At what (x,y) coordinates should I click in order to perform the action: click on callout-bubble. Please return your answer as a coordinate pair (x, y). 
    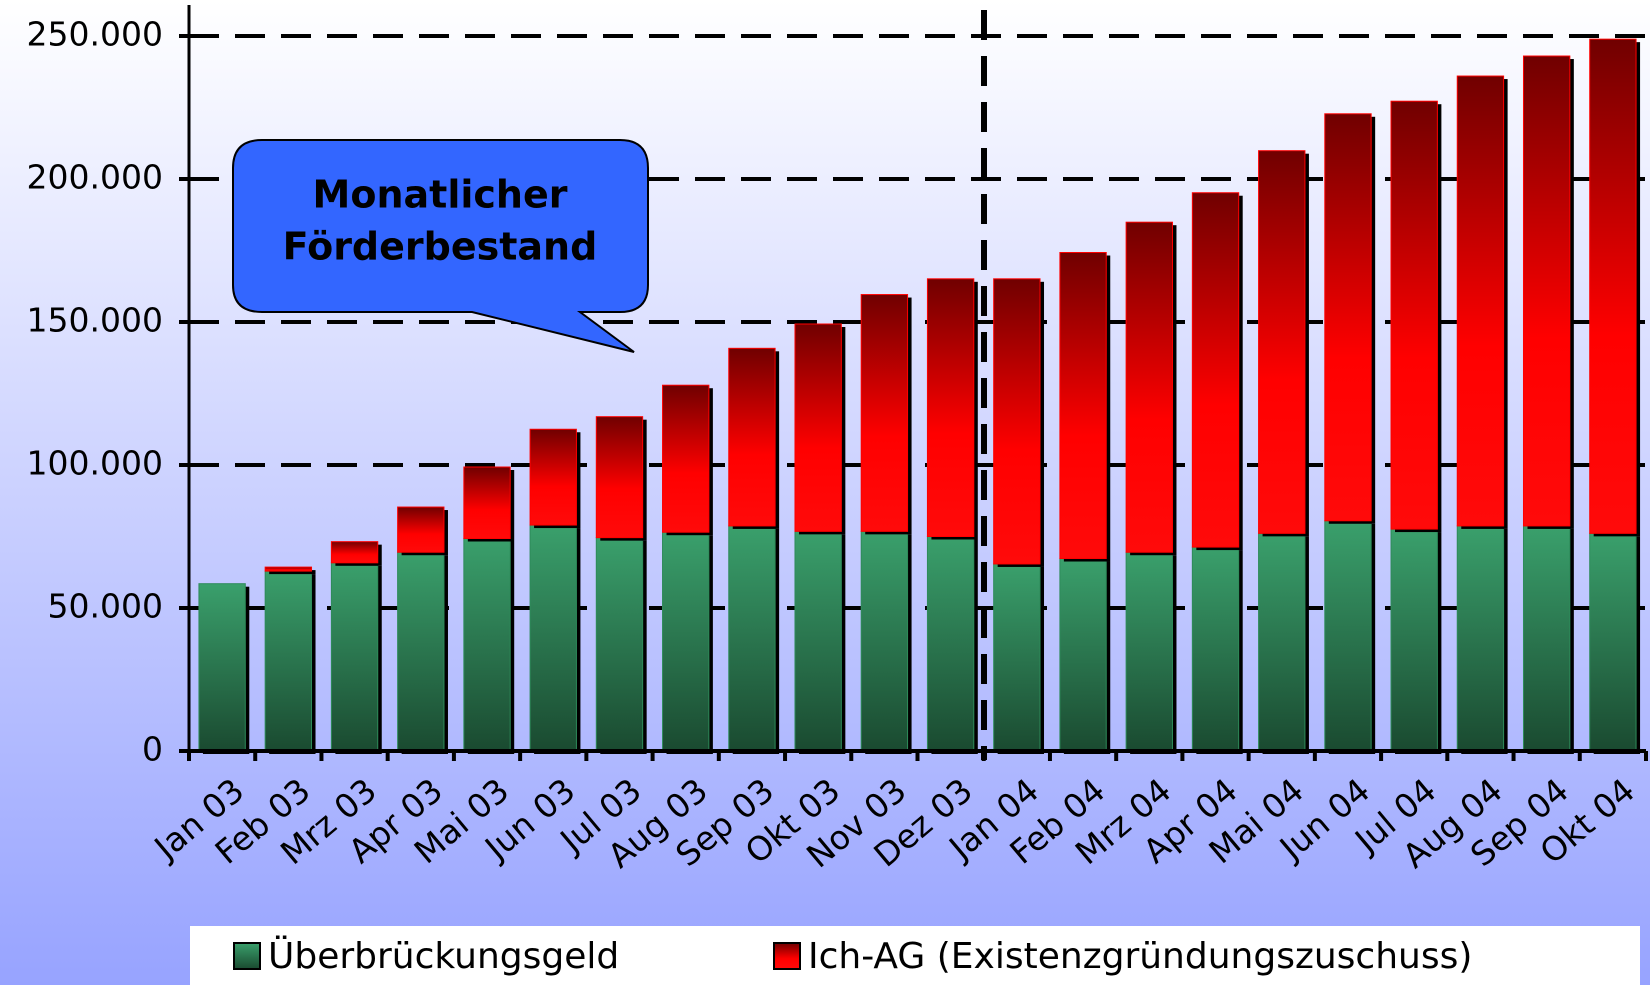
    Looking at the image, I should click on (440, 246).